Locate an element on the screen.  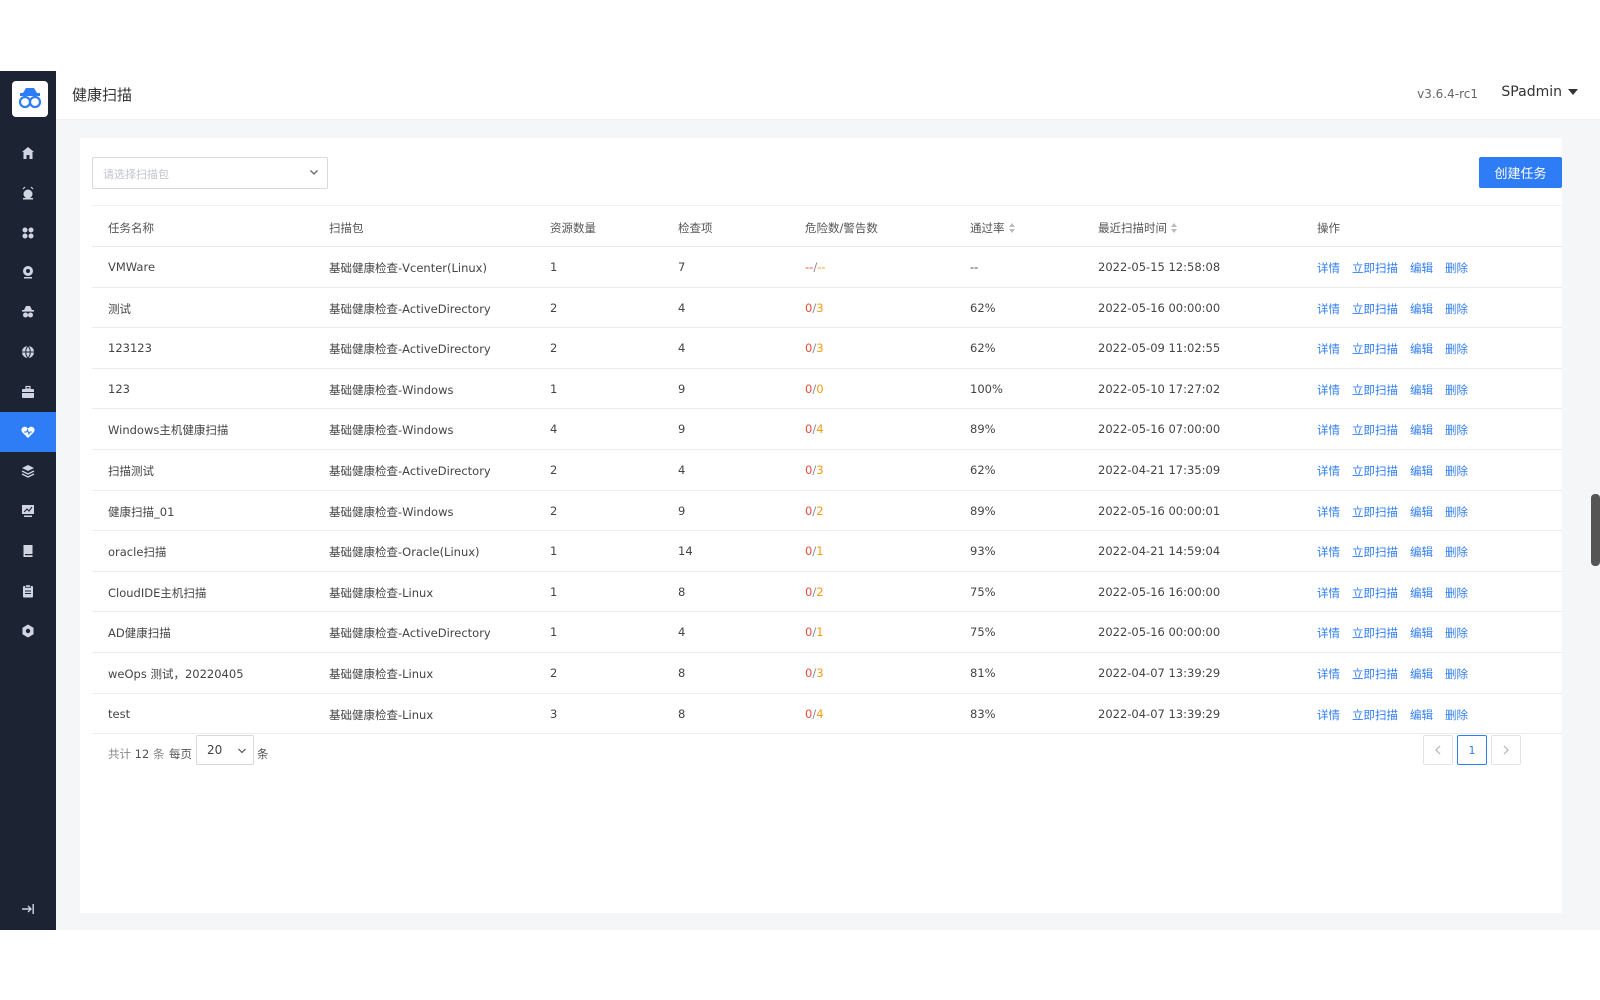
sidebar-item-book is located at coordinates (28, 551).